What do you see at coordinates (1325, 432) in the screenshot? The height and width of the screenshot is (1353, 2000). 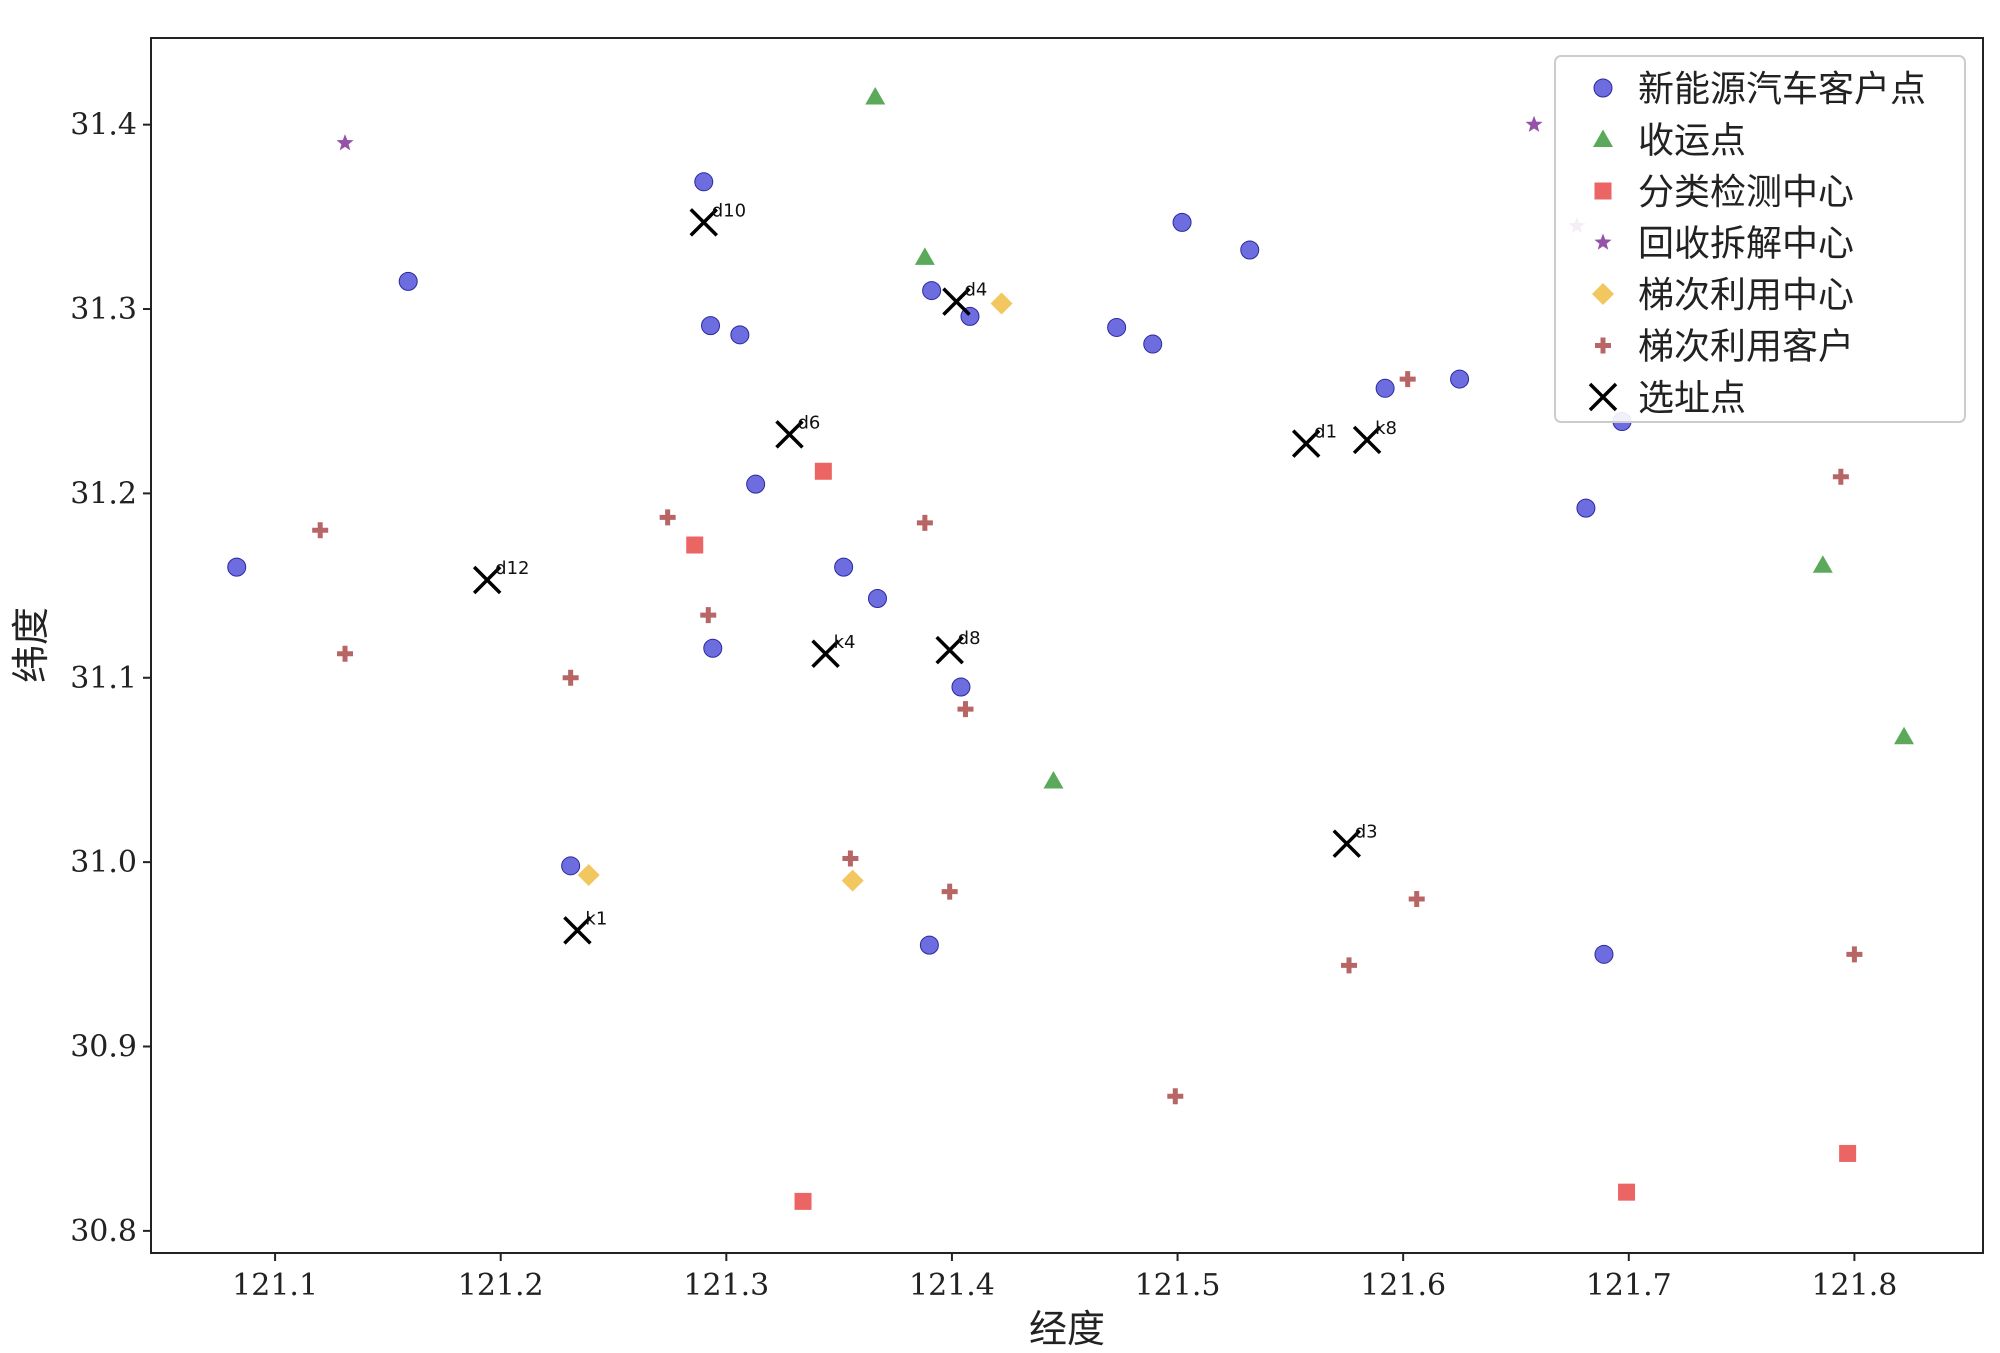 I see `point-label: d1` at bounding box center [1325, 432].